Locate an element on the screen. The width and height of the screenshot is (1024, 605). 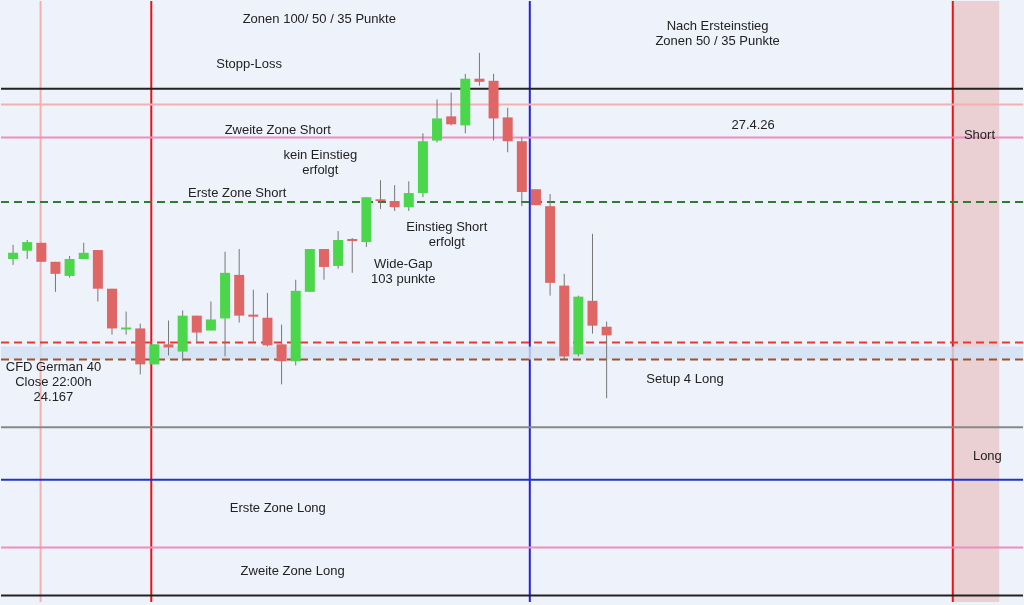
annotation: Einstieg Short erfolgt is located at coordinates (447, 234).